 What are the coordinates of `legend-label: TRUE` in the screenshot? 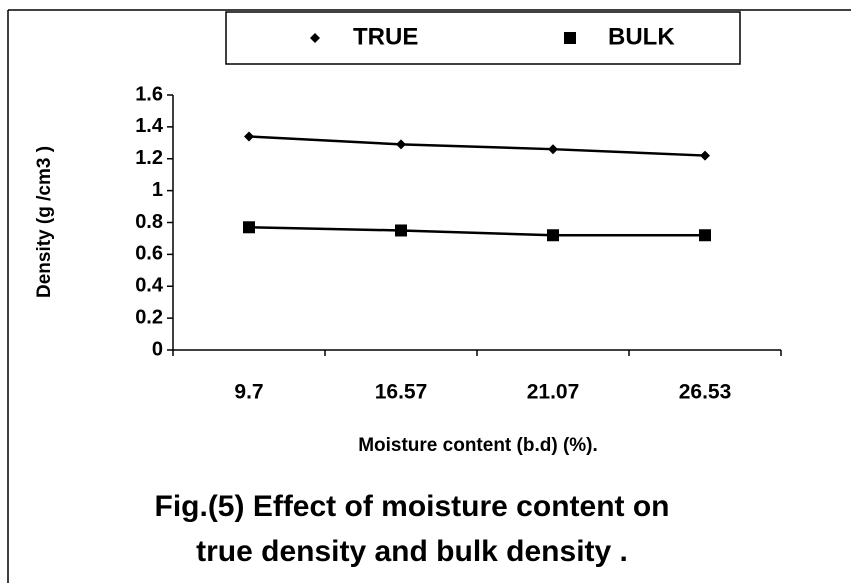 It's located at (385, 36).